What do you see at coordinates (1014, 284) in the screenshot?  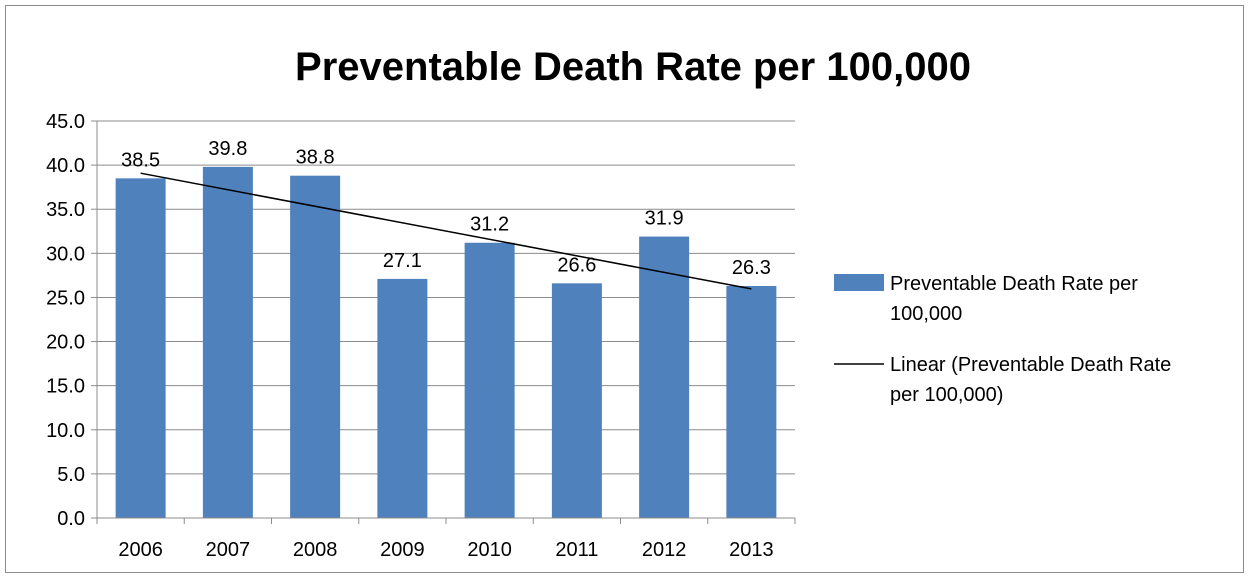 I see `legend-label: Preventable Death Rate per` at bounding box center [1014, 284].